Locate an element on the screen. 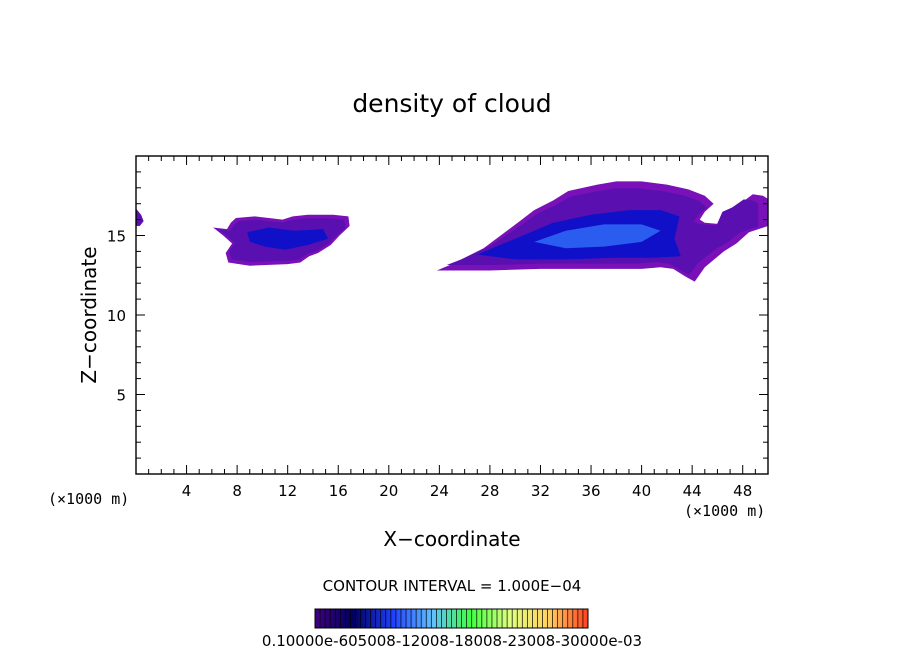  region-mid is located at coordinates (140, 217).